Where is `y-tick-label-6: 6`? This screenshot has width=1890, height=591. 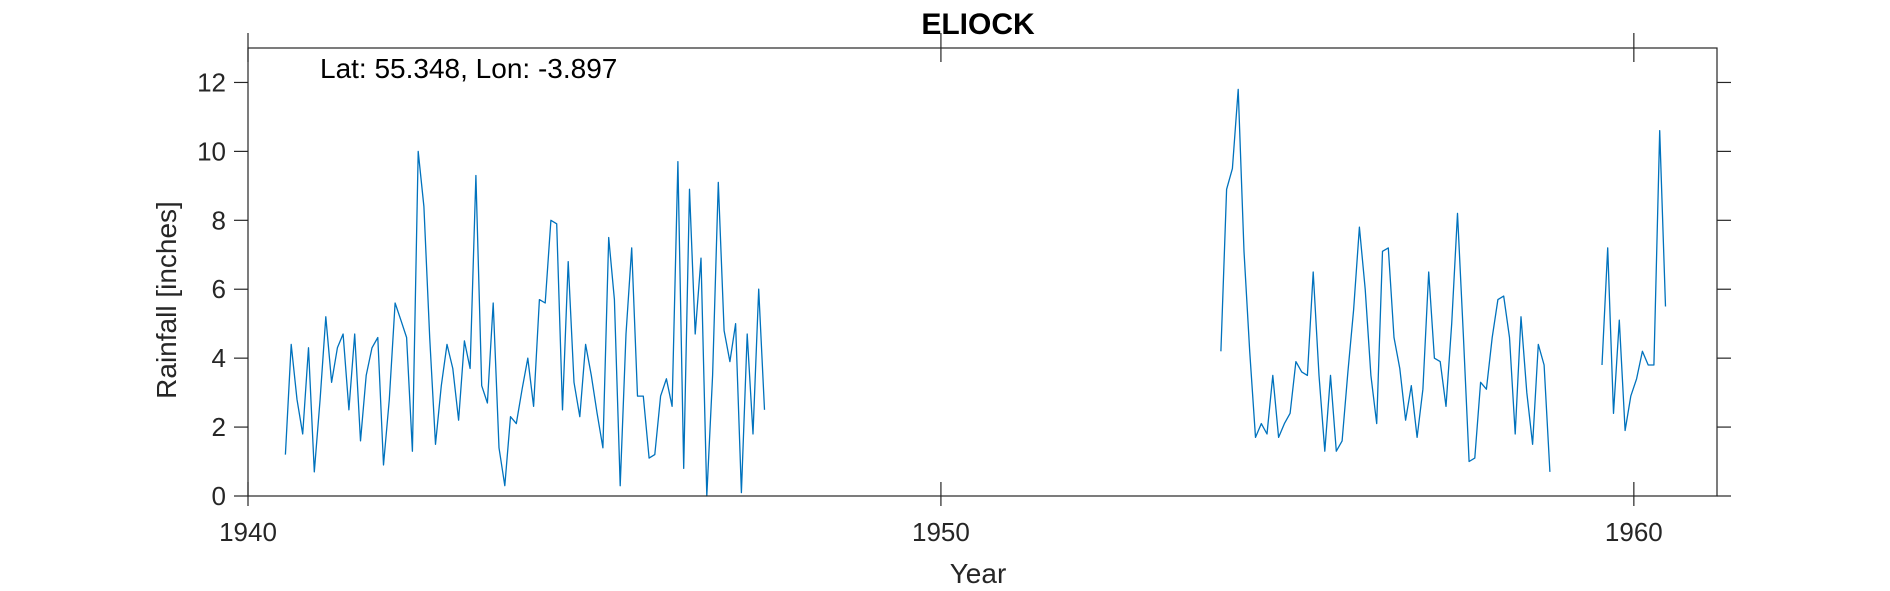 y-tick-label-6: 6 is located at coordinates (219, 289).